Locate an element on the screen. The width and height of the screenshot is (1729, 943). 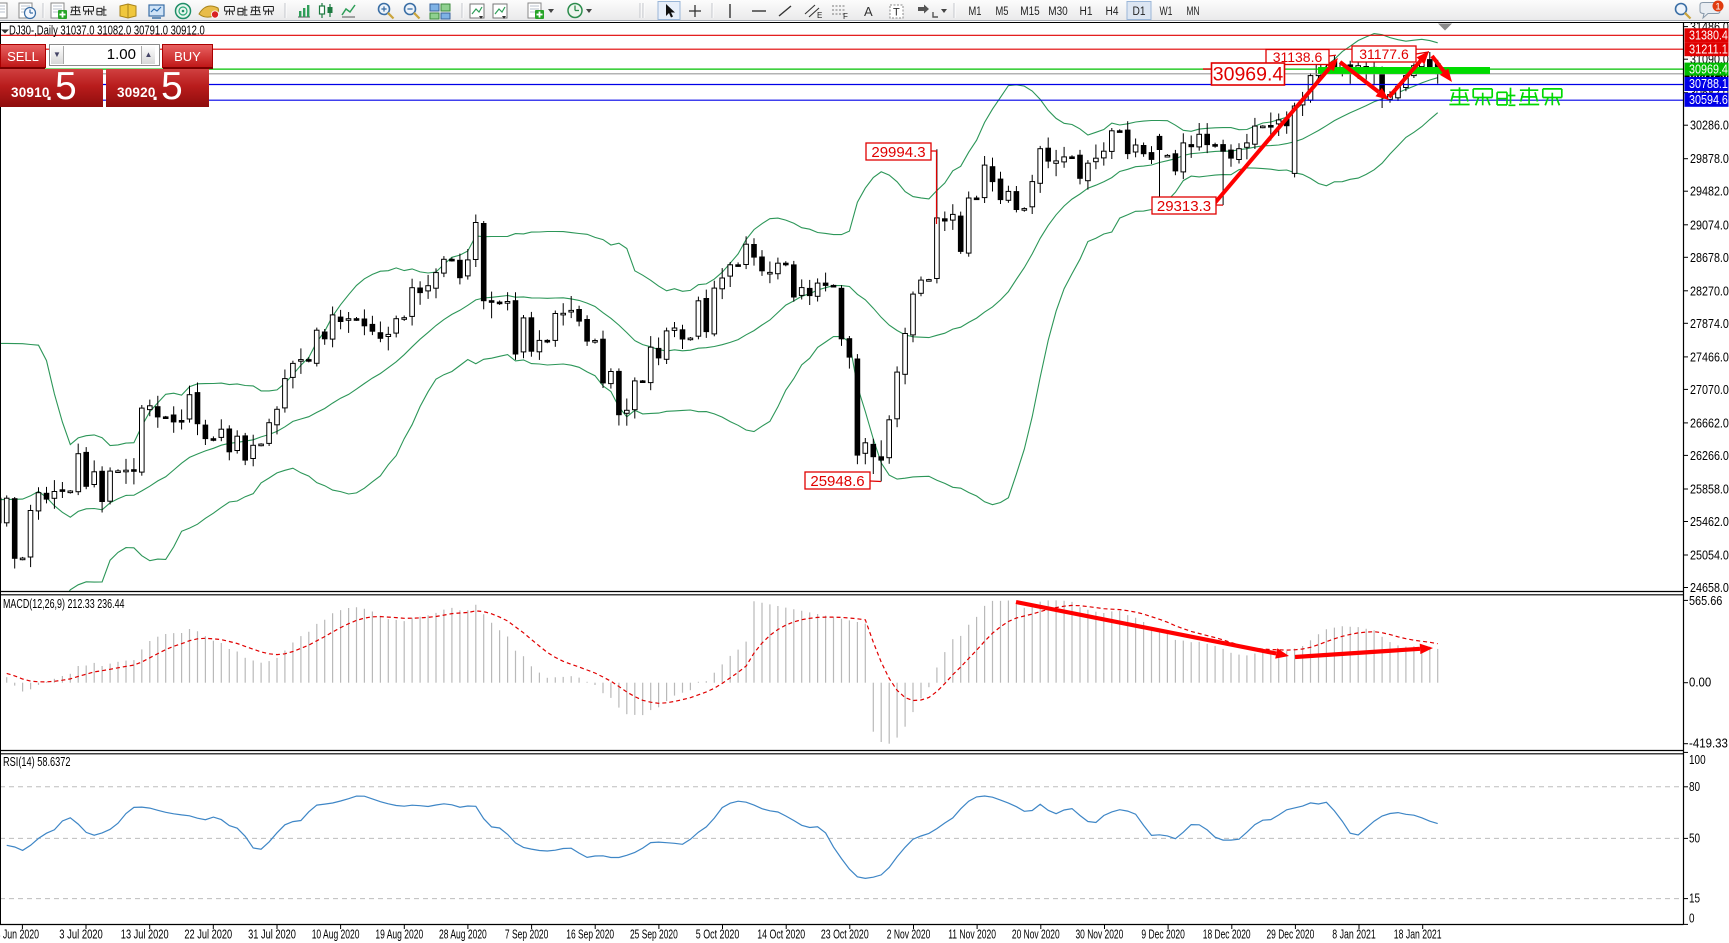
svg-text: 25 Sep 2020 is located at coordinates (654, 934).